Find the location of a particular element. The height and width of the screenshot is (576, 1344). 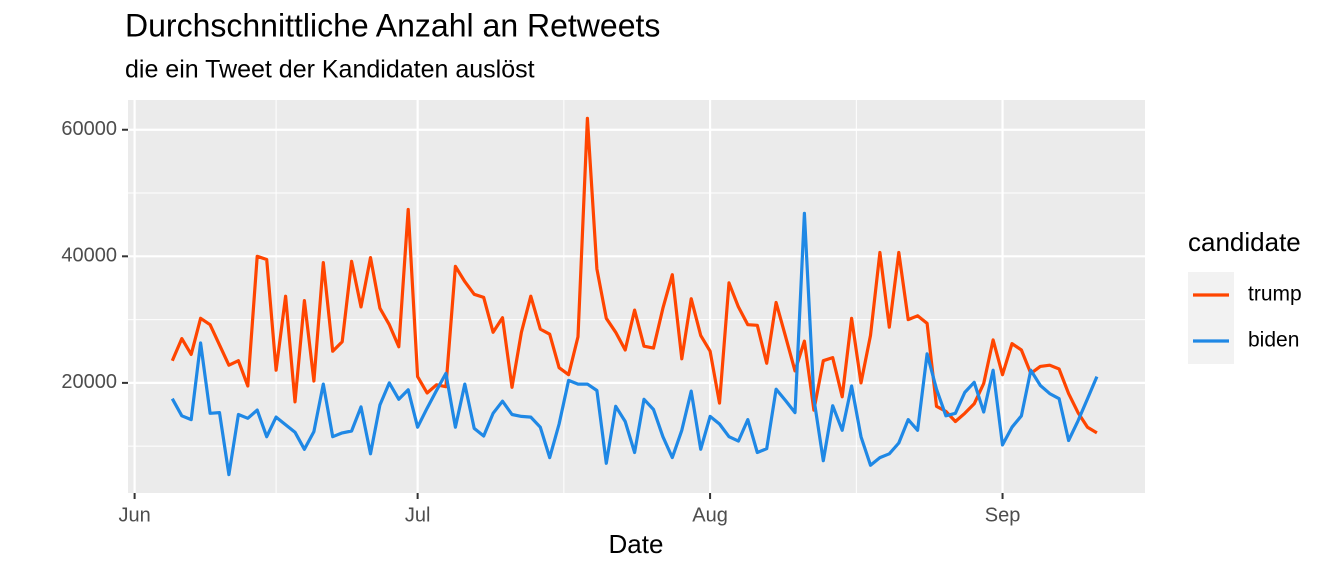

chart-subtitle: die ein Tweet der Kandidaten auslöst is located at coordinates (330, 70).